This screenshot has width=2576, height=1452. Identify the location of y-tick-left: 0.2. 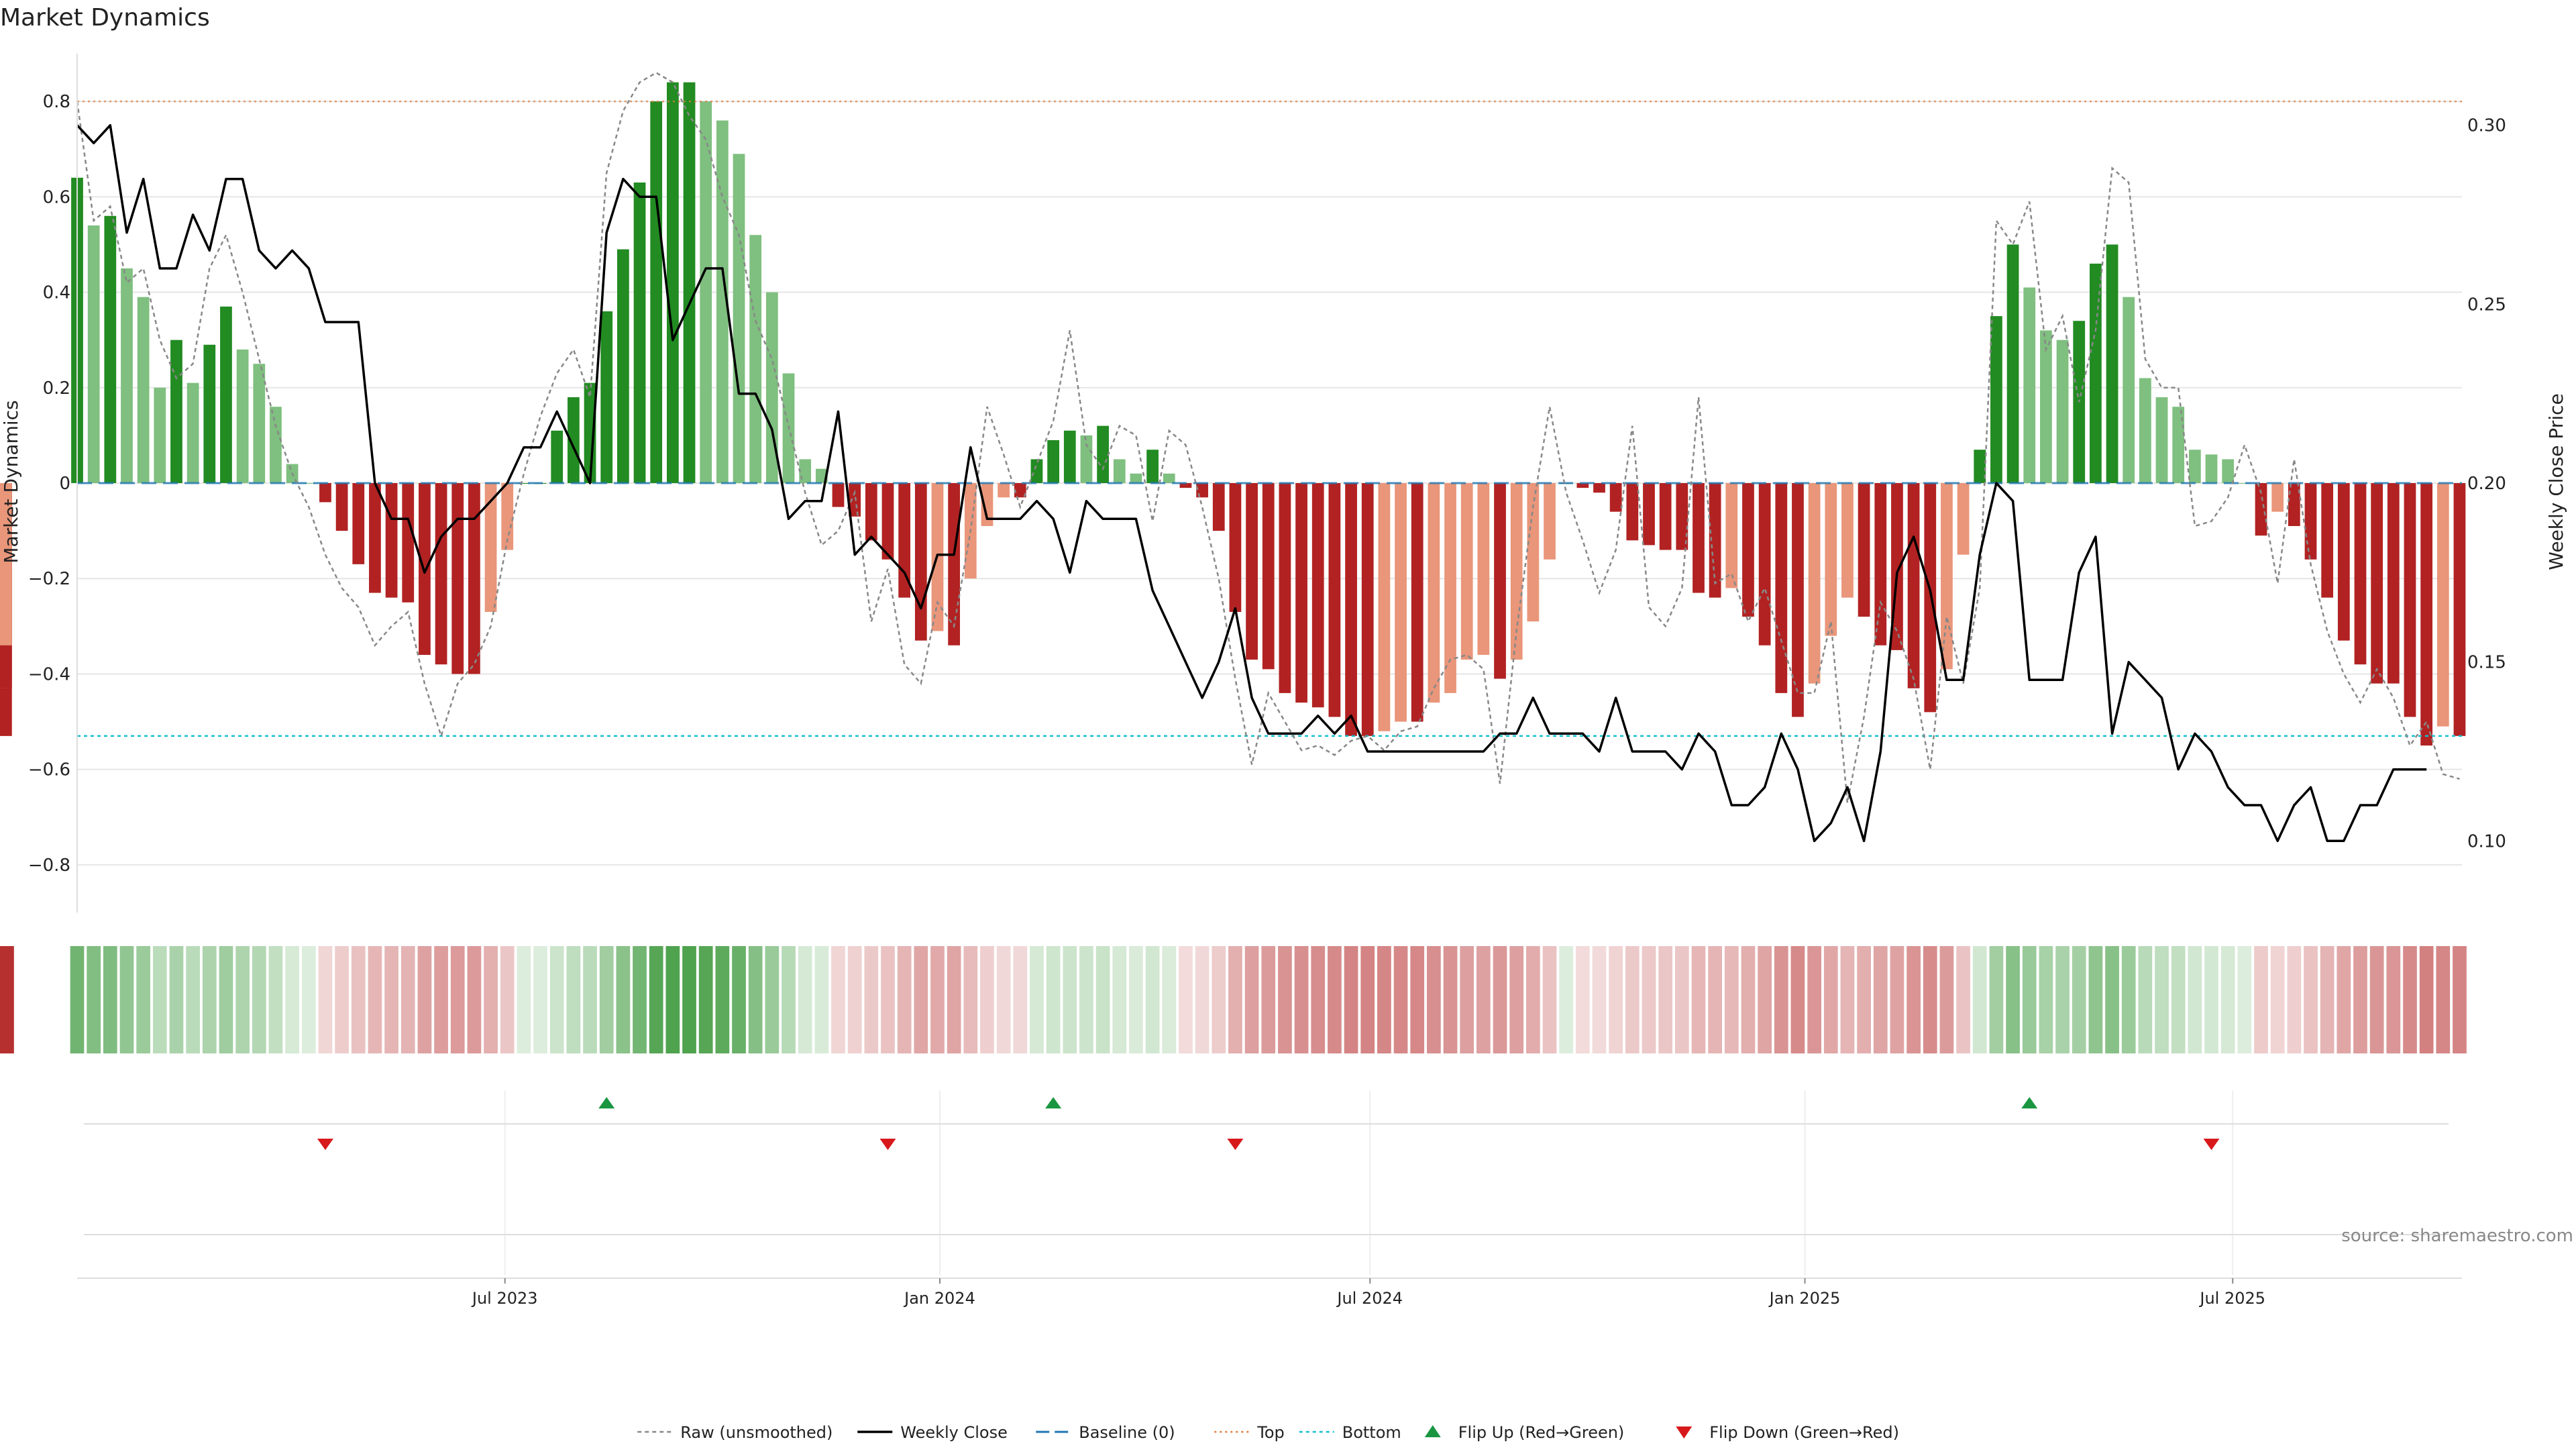
(56, 389).